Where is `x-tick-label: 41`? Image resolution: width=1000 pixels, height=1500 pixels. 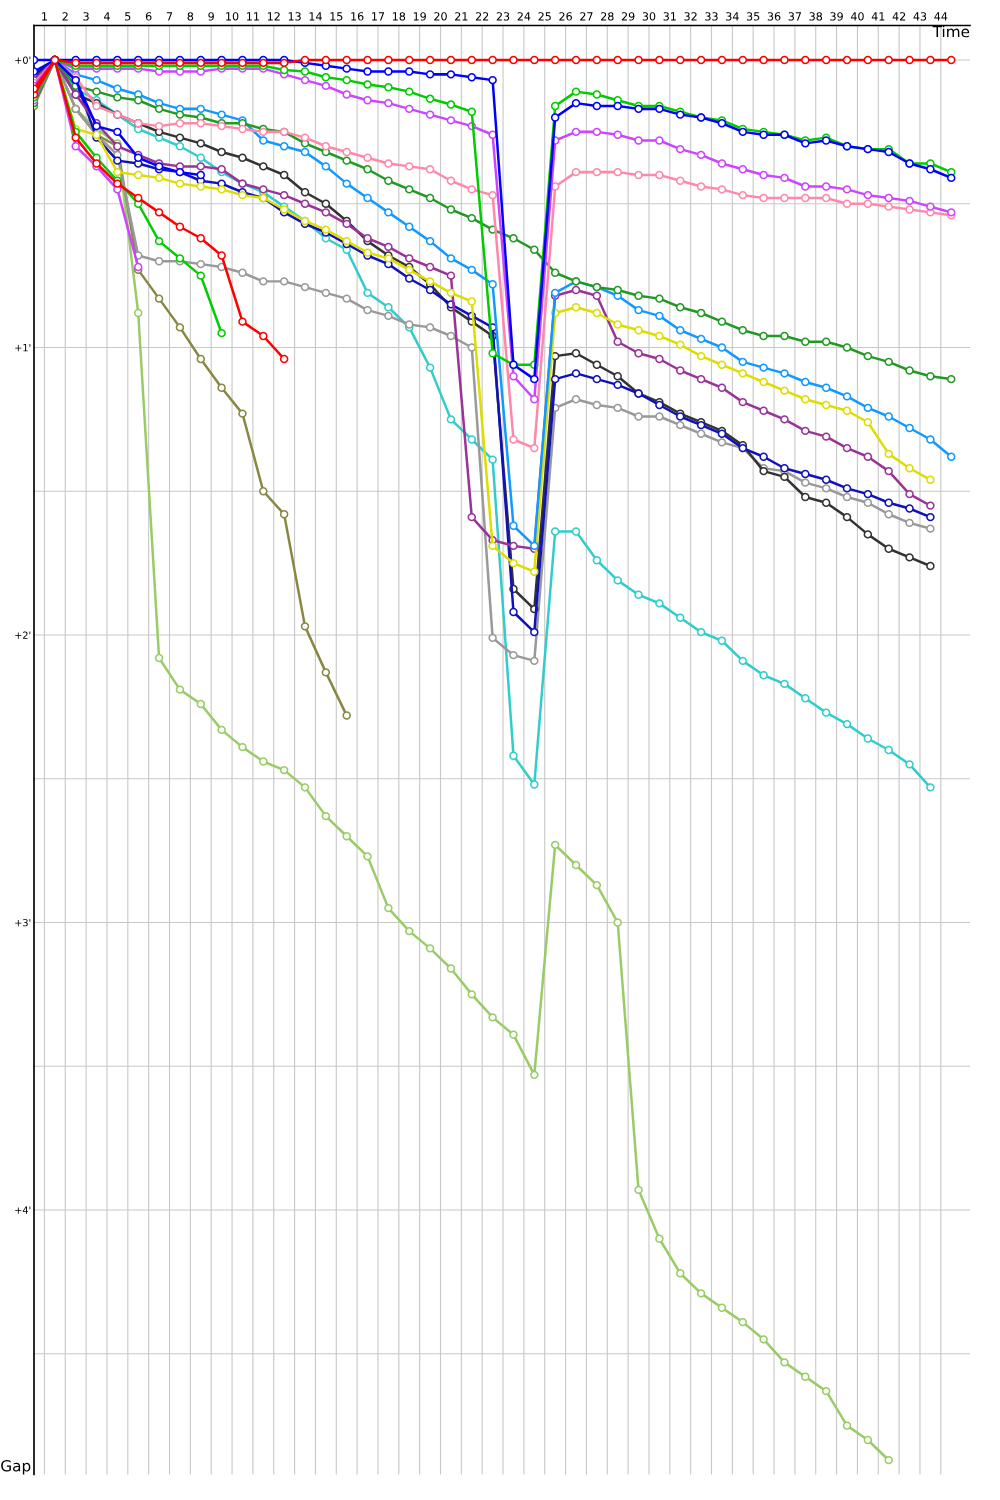 x-tick-label: 41 is located at coordinates (878, 16).